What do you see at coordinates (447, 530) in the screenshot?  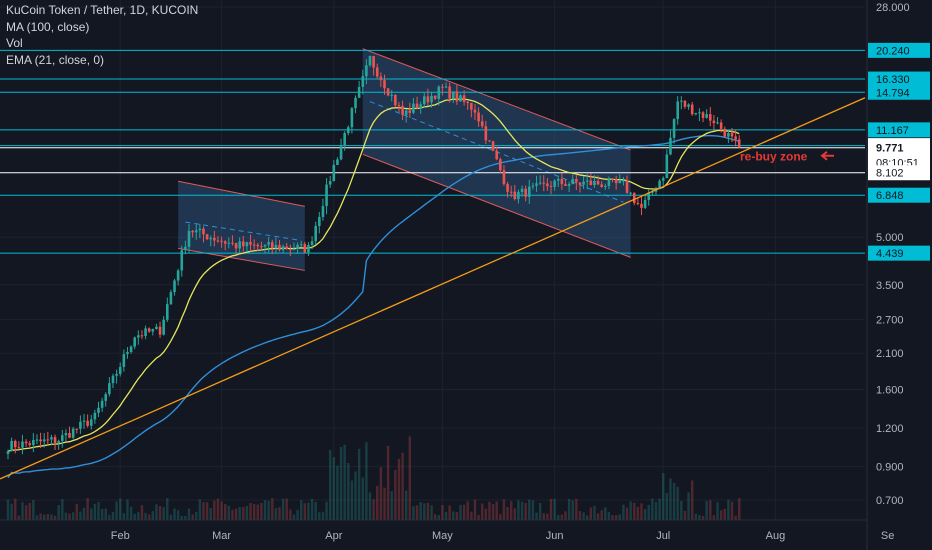 I see `x-axis: Feb Mar Apr May Jun Jul Aug Se` at bounding box center [447, 530].